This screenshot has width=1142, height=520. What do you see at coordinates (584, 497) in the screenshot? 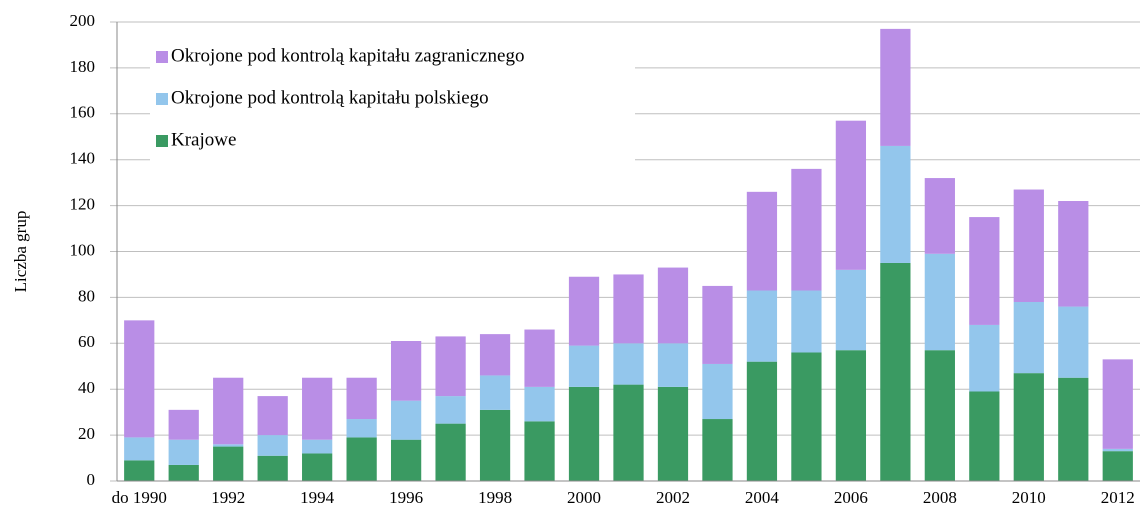
I see `x-tick-label: 2000` at bounding box center [584, 497].